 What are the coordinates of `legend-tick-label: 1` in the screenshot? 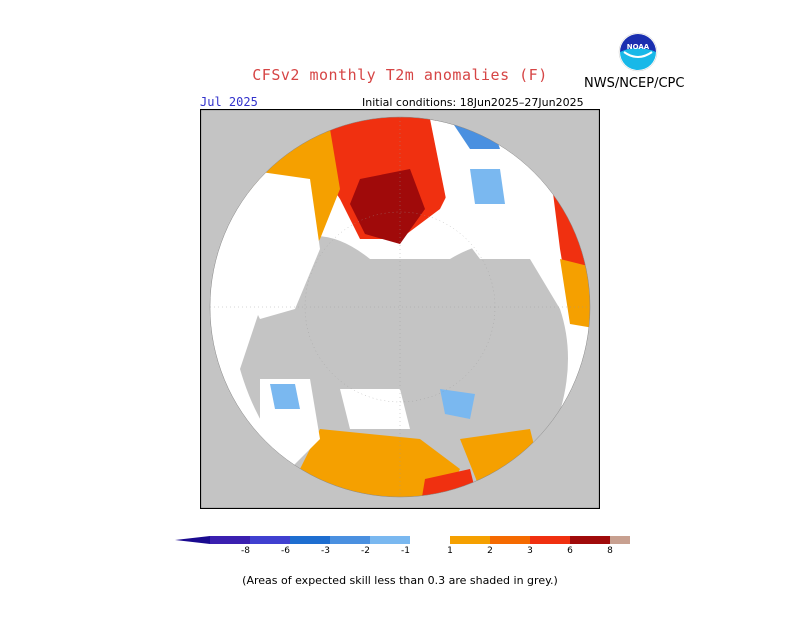 It's located at (450, 551).